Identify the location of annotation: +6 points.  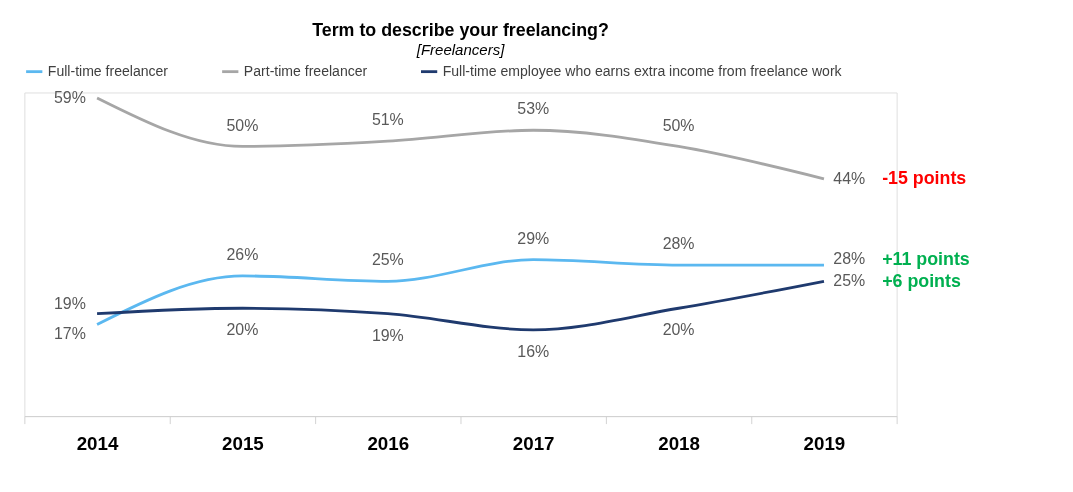
(921, 280).